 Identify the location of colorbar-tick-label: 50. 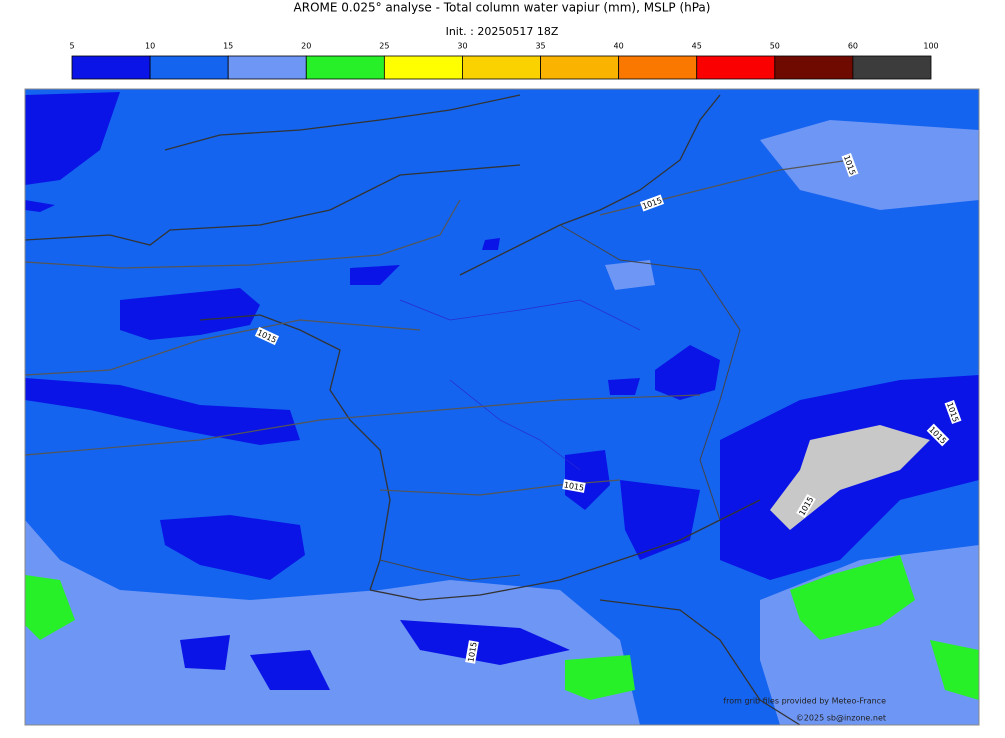
(775, 46).